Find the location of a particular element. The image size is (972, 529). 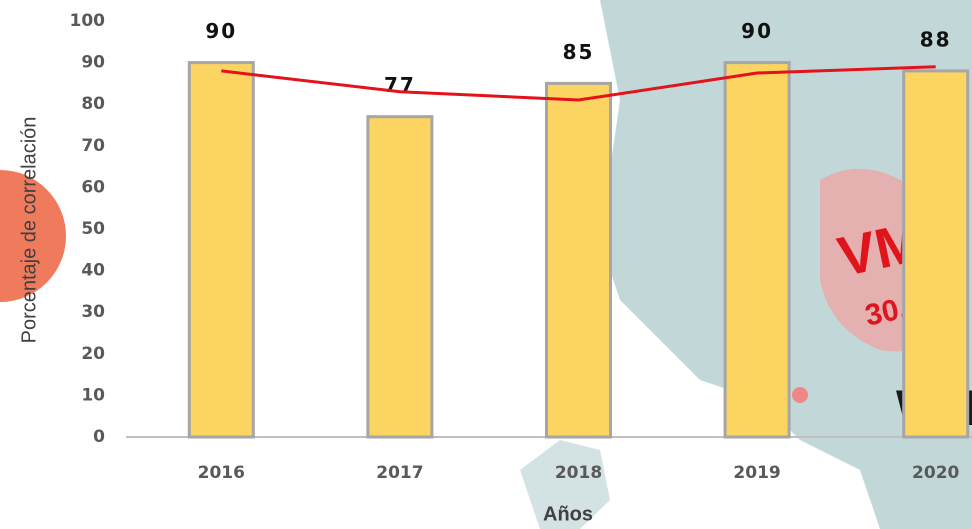

decorative-circle is located at coordinates (33, 236).